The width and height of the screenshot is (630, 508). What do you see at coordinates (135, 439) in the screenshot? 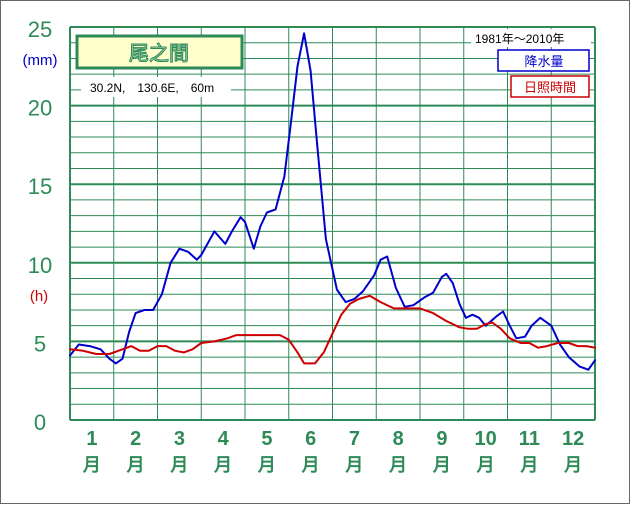
I see `month-number-label: 2` at bounding box center [135, 439].